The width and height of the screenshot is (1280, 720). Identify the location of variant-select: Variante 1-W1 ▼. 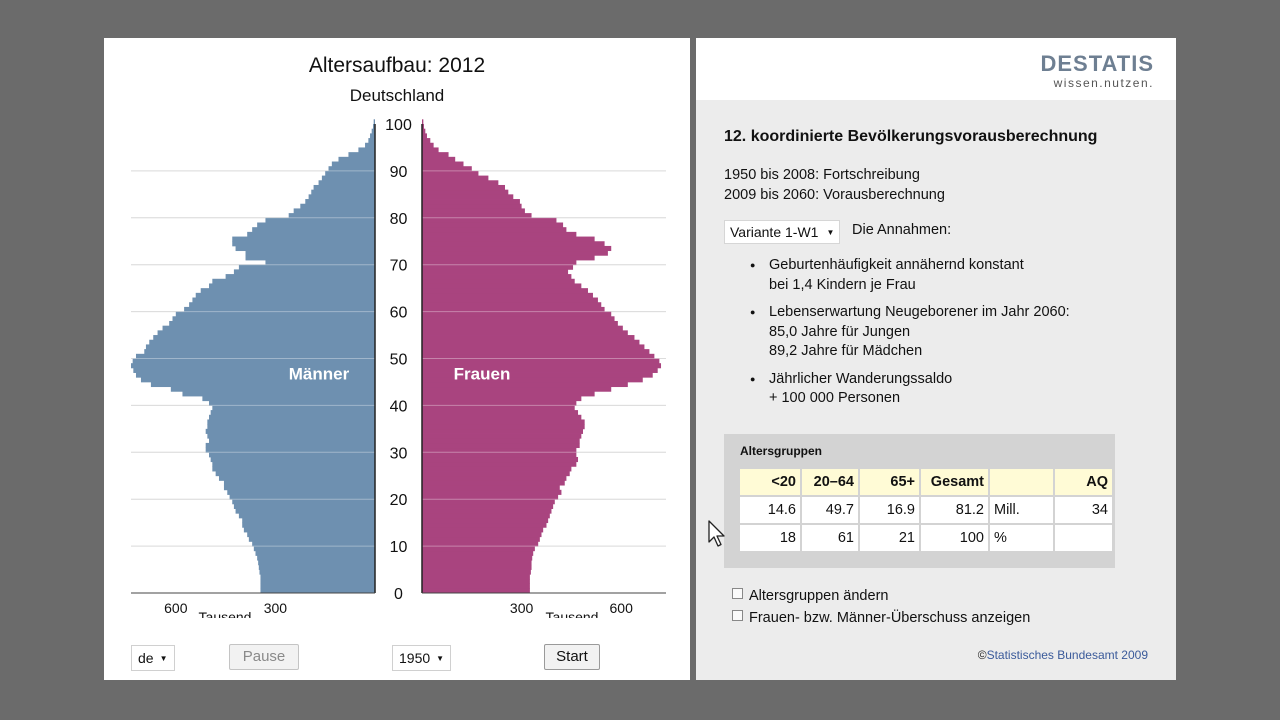
(782, 232).